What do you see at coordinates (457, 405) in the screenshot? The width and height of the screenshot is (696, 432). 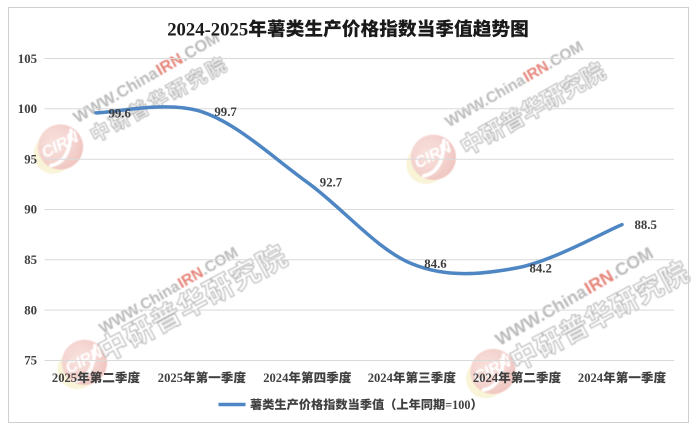 I see `svg-text: =100` at bounding box center [457, 405].